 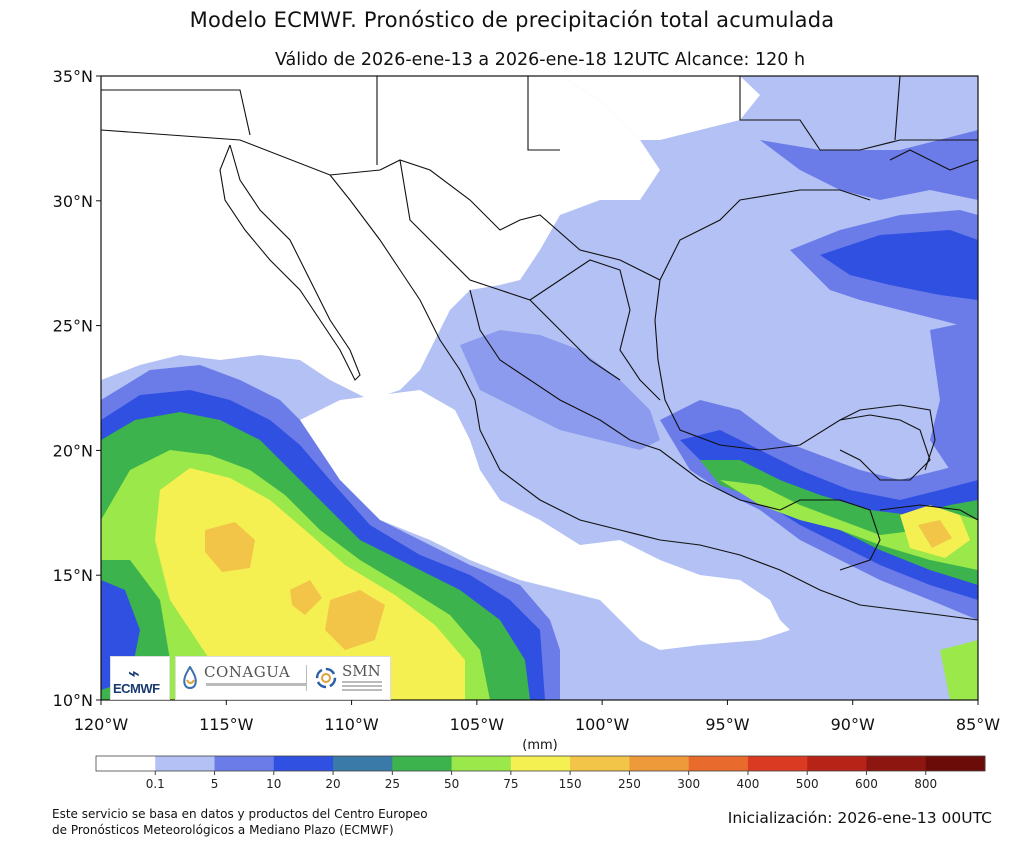 I want to click on band-5-panama, so click(x=959, y=670).